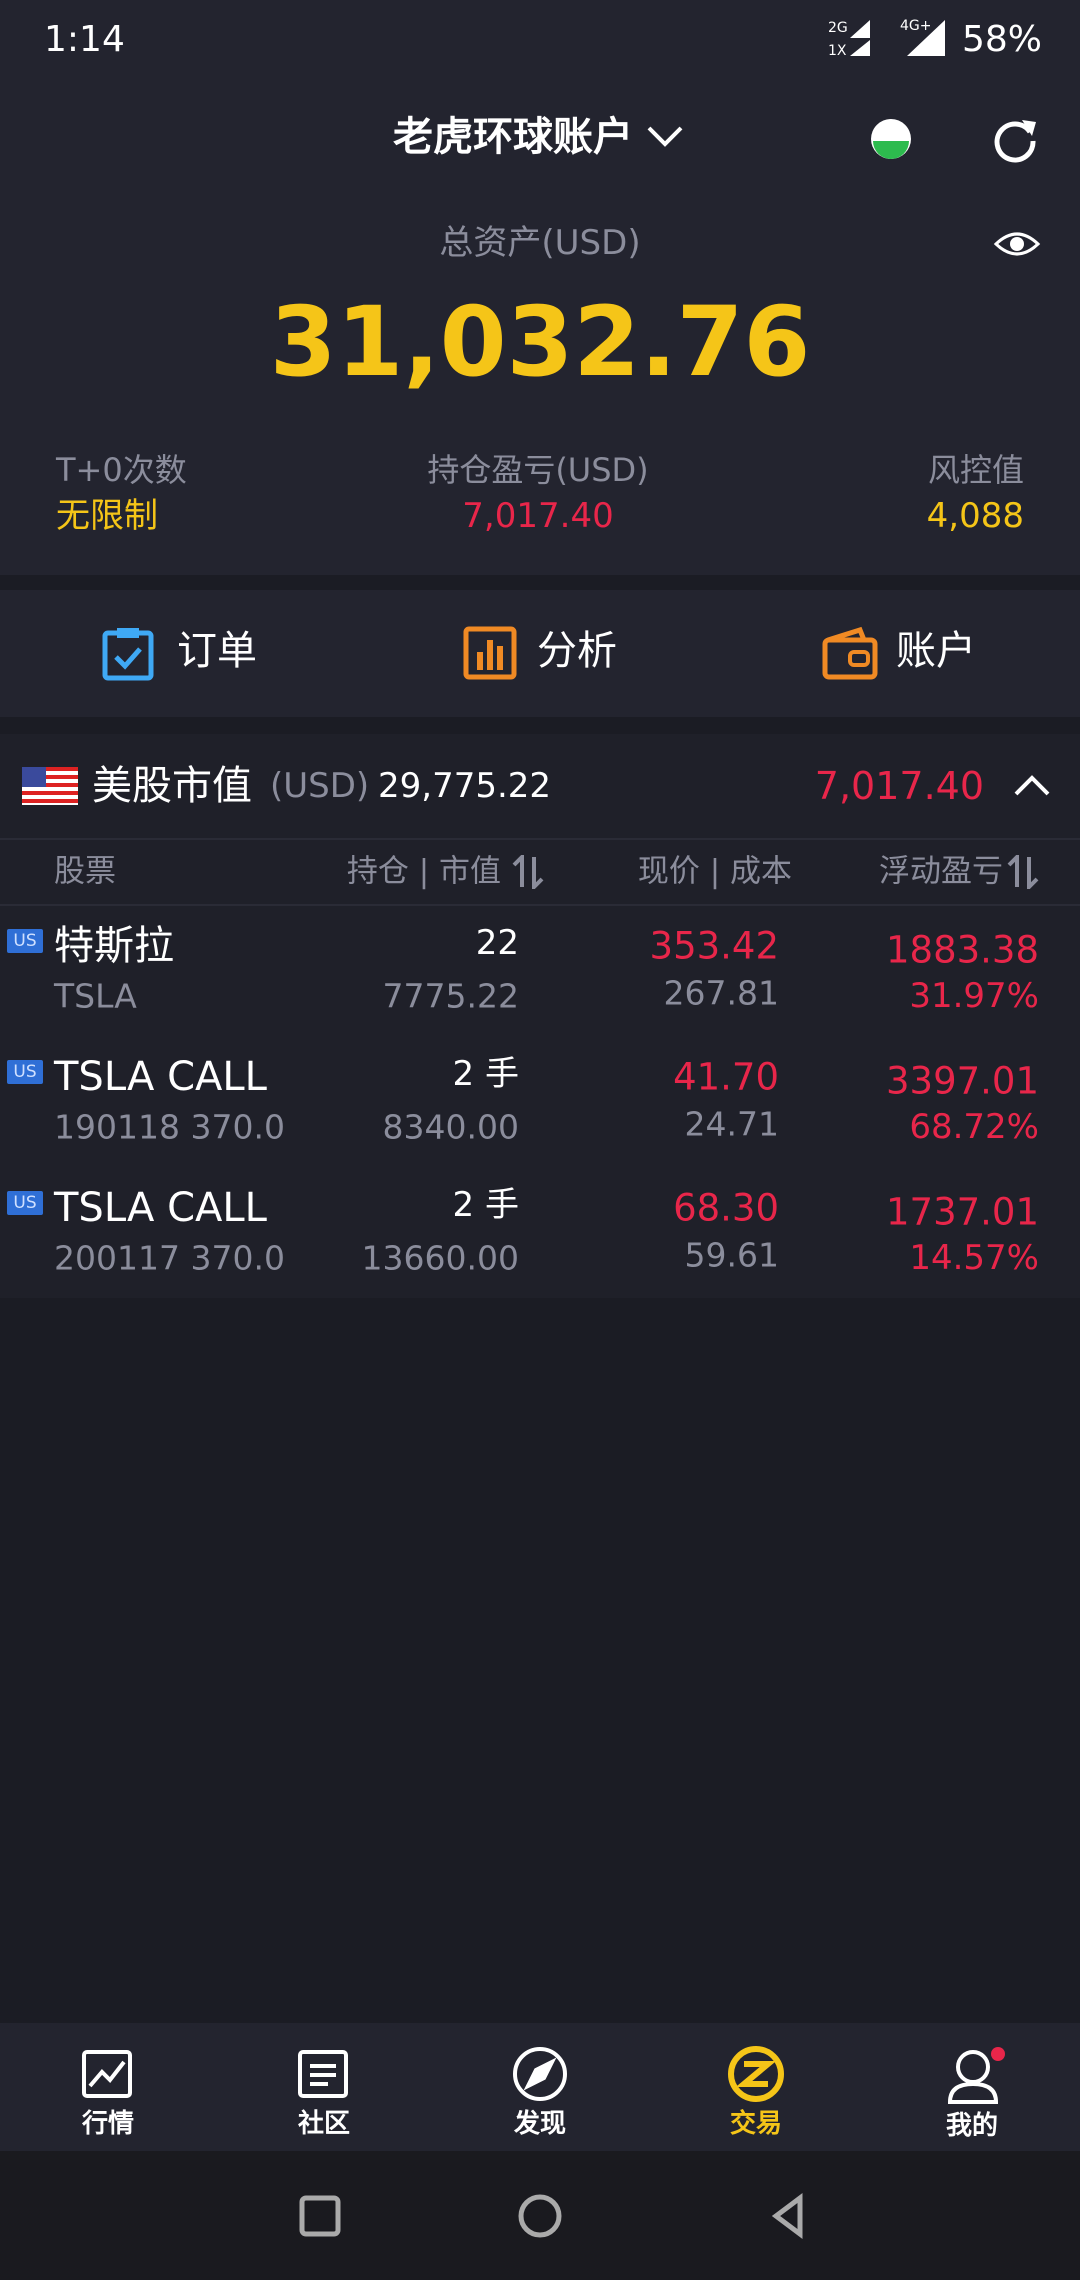 This screenshot has height=2280, width=1080. I want to click on pnl-percent: 14.57%, so click(974, 1258).